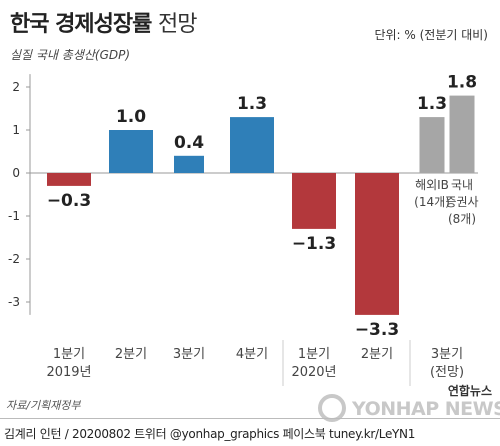 The height and width of the screenshot is (446, 500). What do you see at coordinates (313, 372) in the screenshot?
I see `x-tick-label: 2020년` at bounding box center [313, 372].